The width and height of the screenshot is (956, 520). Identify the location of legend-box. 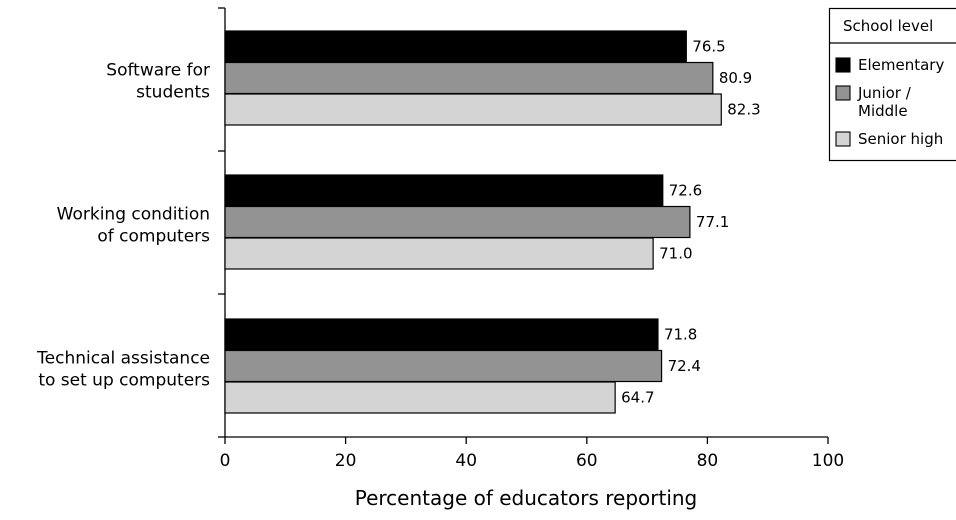
(892, 84).